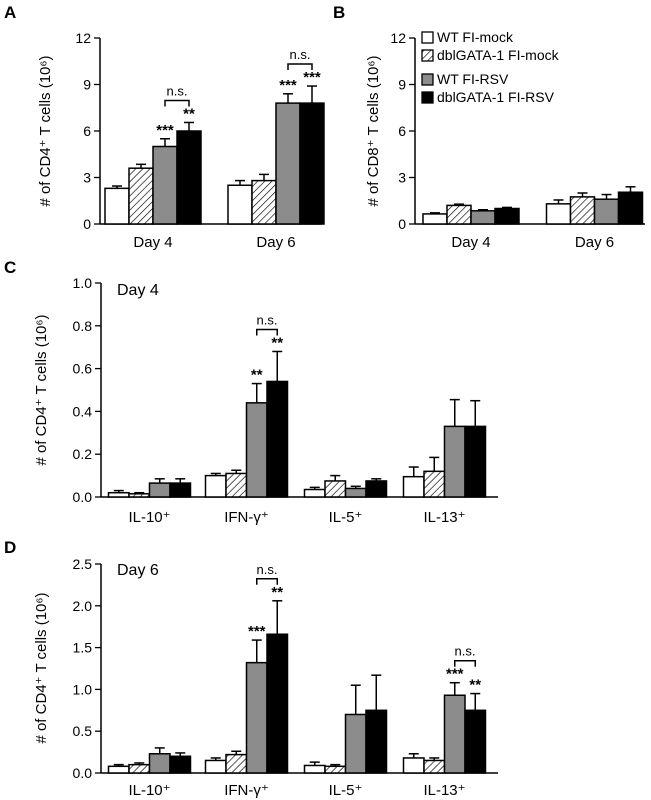 The height and width of the screenshot is (800, 651). What do you see at coordinates (87, 85) in the screenshot?
I see `y-tick-label: 9` at bounding box center [87, 85].